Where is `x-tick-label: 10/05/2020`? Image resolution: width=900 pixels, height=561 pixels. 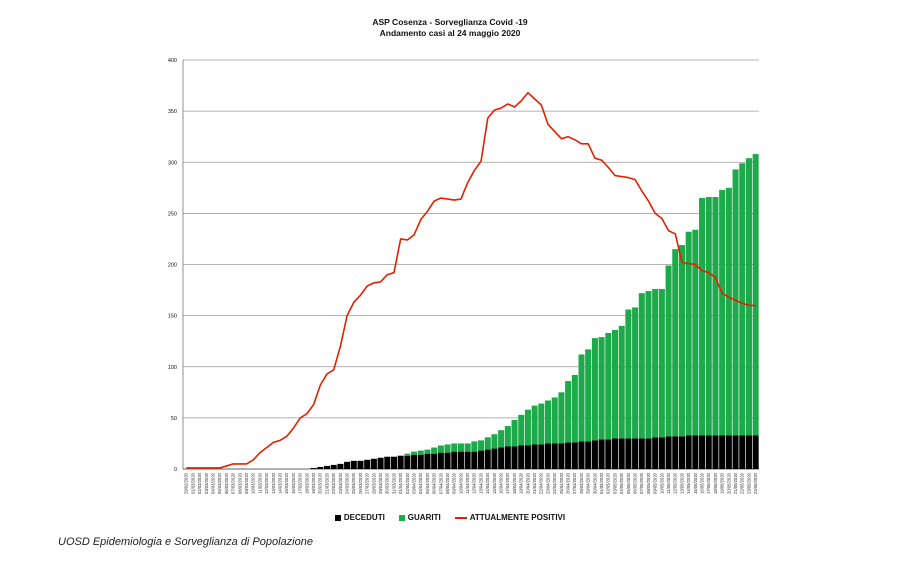
x-tick-label: 10/05/2020 is located at coordinates (661, 483).